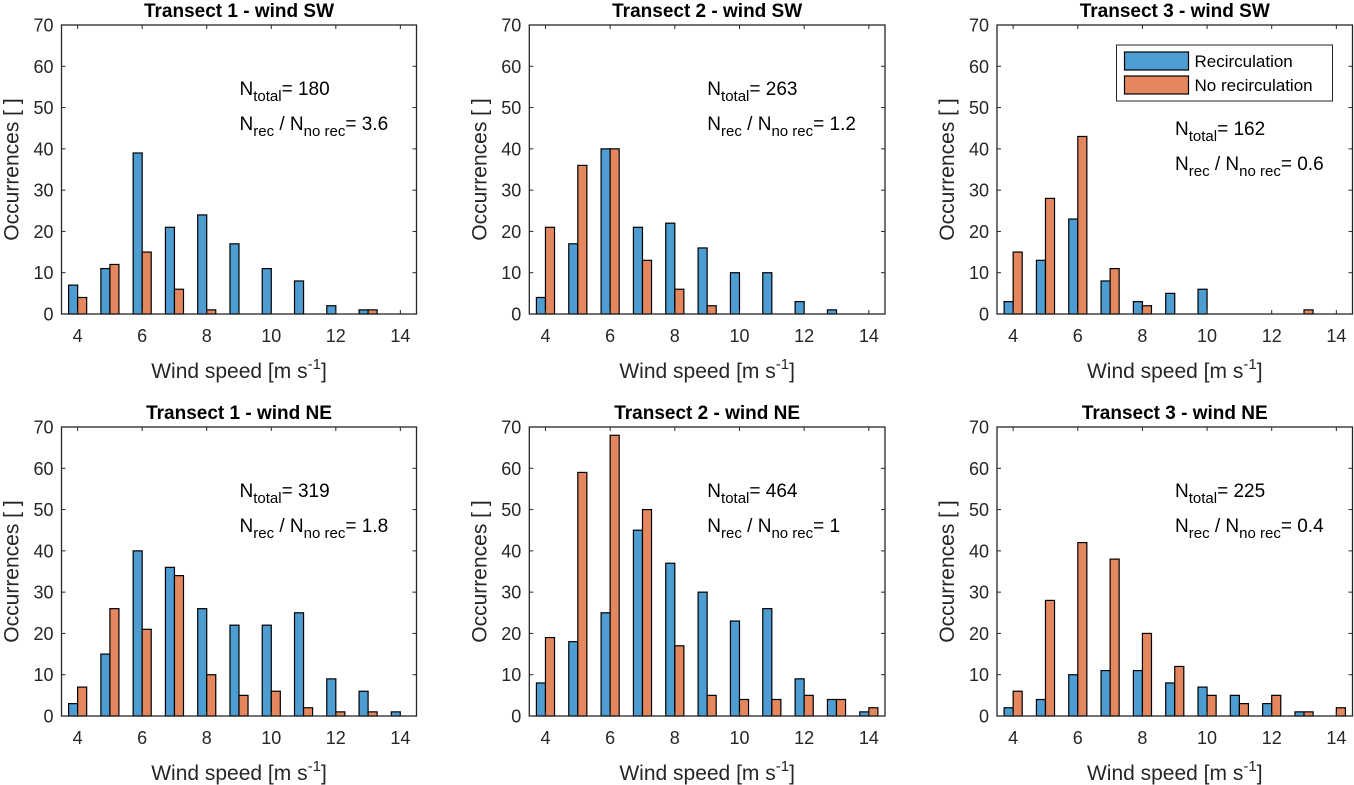 The image size is (1354, 785). What do you see at coordinates (314, 89) in the screenshot?
I see `n-total-value: 180` at bounding box center [314, 89].